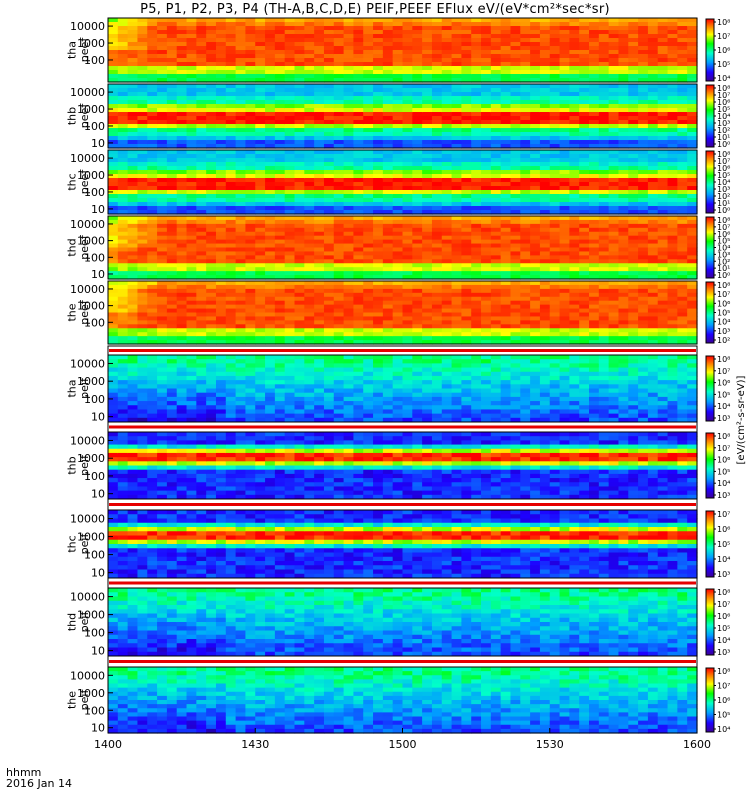 The width and height of the screenshot is (750, 800). Describe the element at coordinates (723, 161) in the screenshot. I see `colorbar-tick-label: 10⁷` at that location.